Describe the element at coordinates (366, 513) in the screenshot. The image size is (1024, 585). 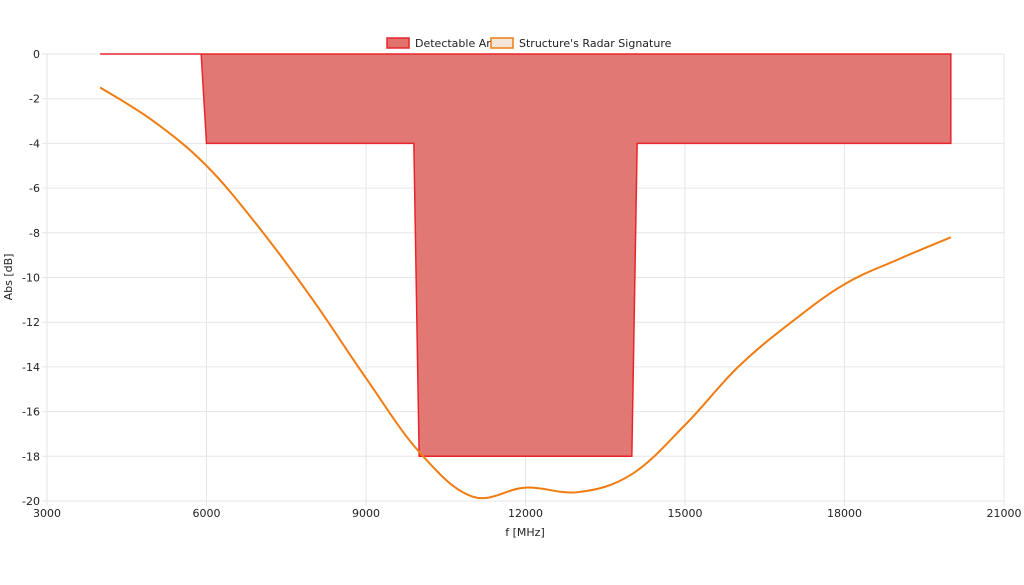
I see `x-tick-label: 9000` at that location.